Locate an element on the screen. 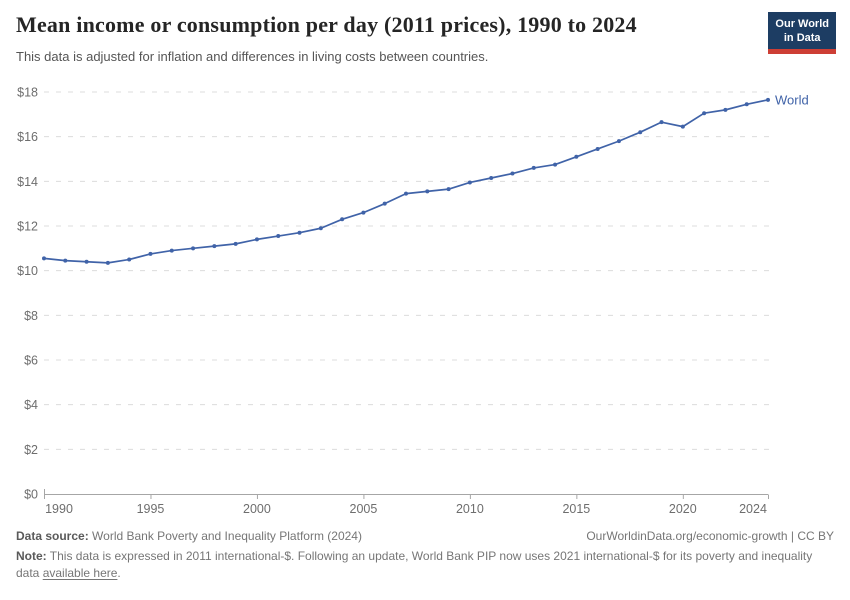 Image resolution: width=850 pixels, height=600 pixels. series-label-world: World is located at coordinates (792, 99).